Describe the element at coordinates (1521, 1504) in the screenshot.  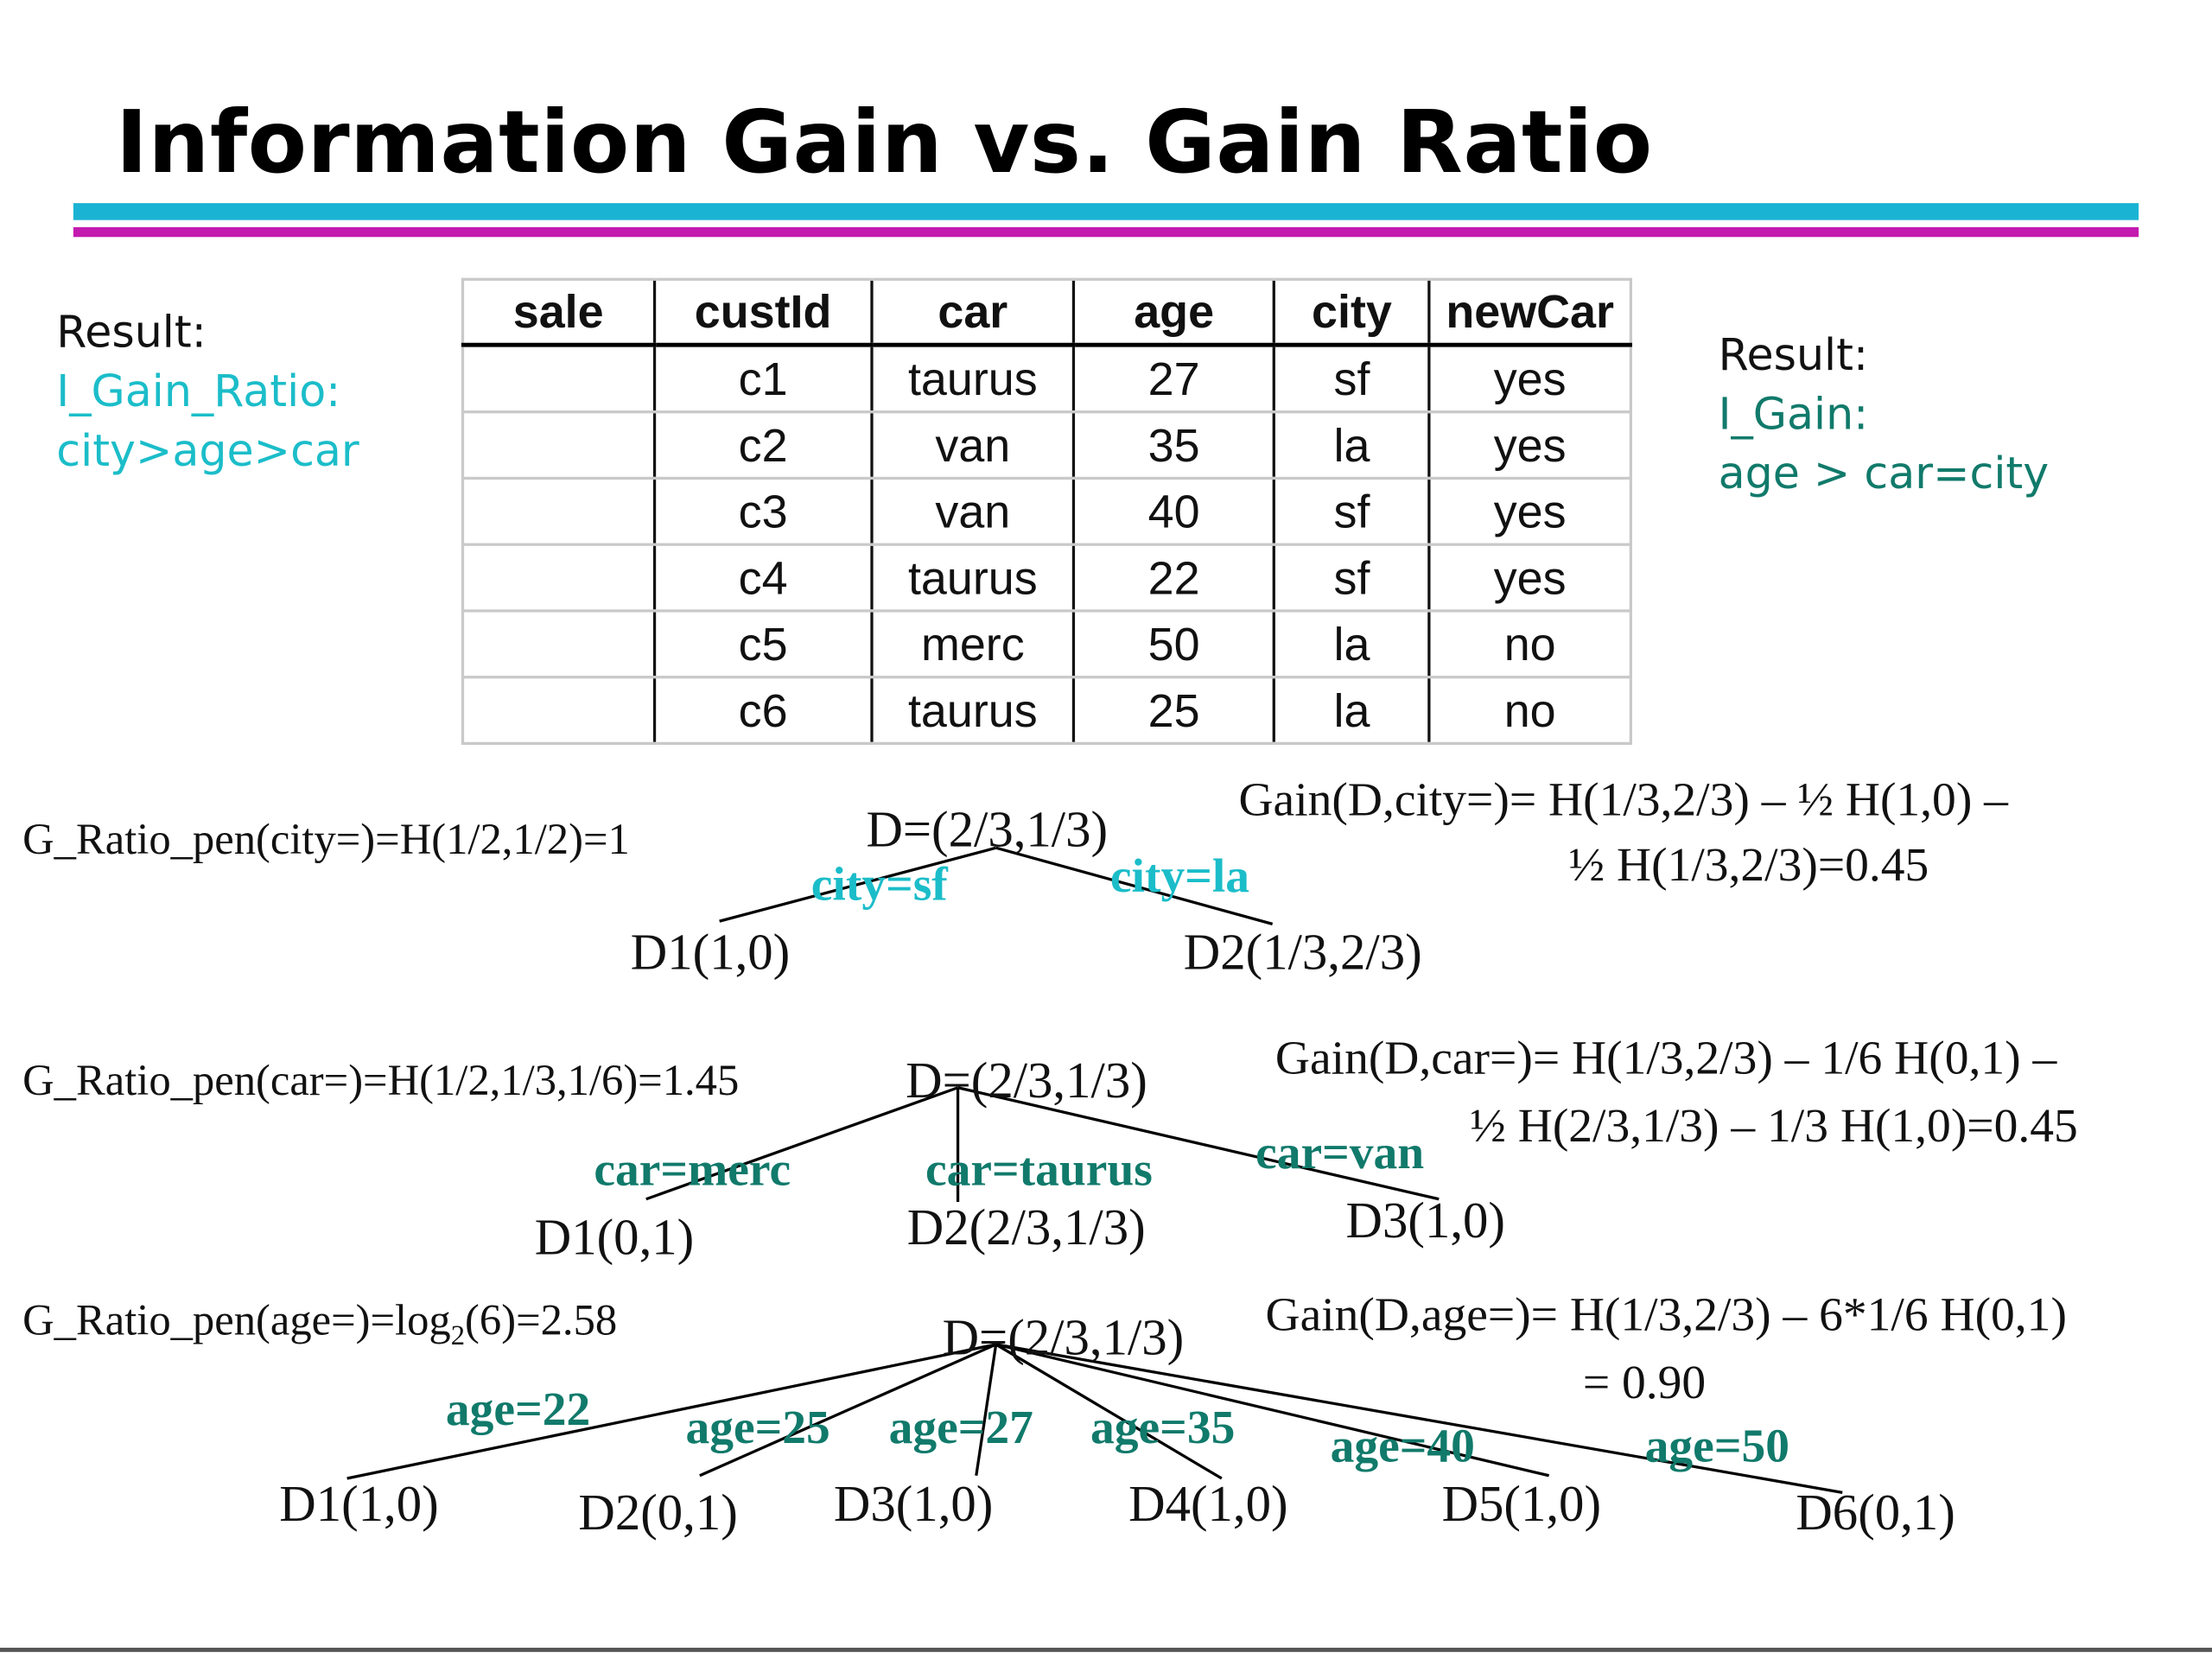
I see `age-child-node: D5(1,0)` at that location.